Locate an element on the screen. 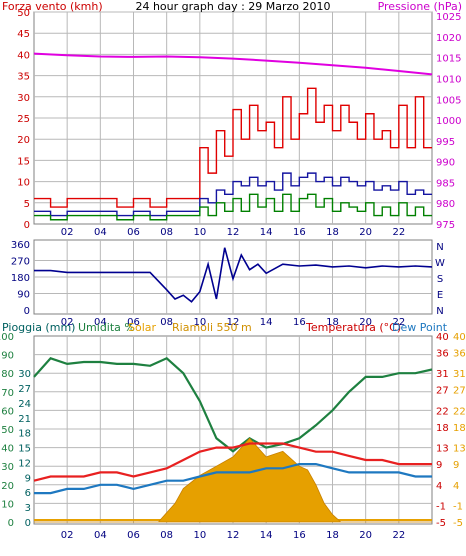 This screenshot has width=466, height=556. y-tick-label-wind: 25 is located at coordinates (23, 119).